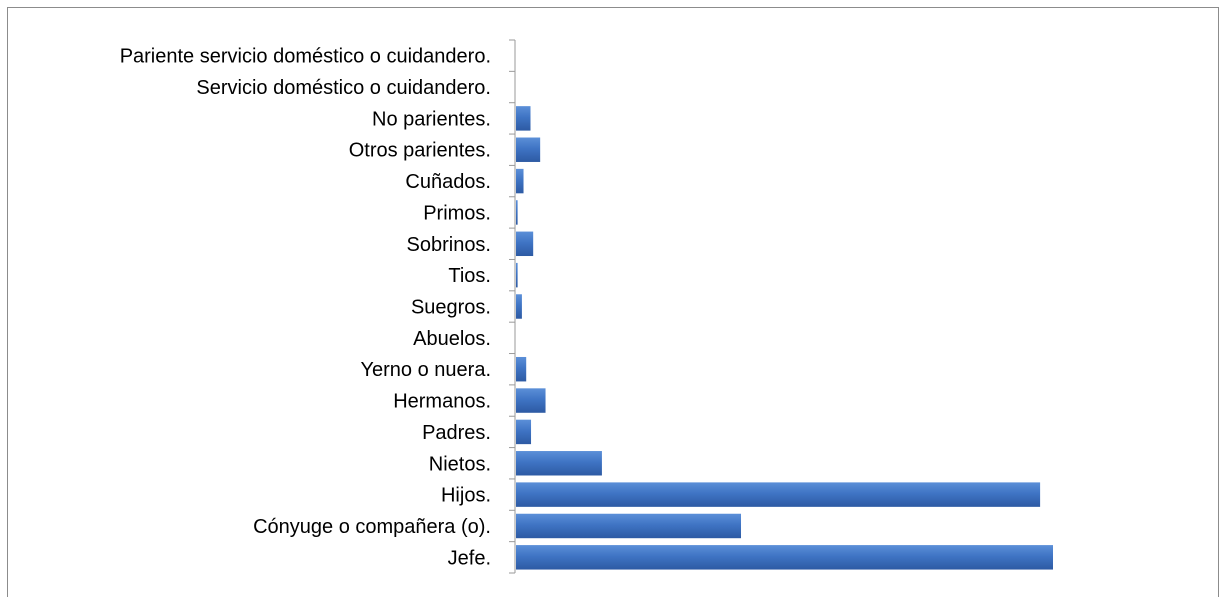 This screenshot has height=597, width=1221. Describe the element at coordinates (442, 402) in the screenshot. I see `category-label: Hermanos.` at that location.